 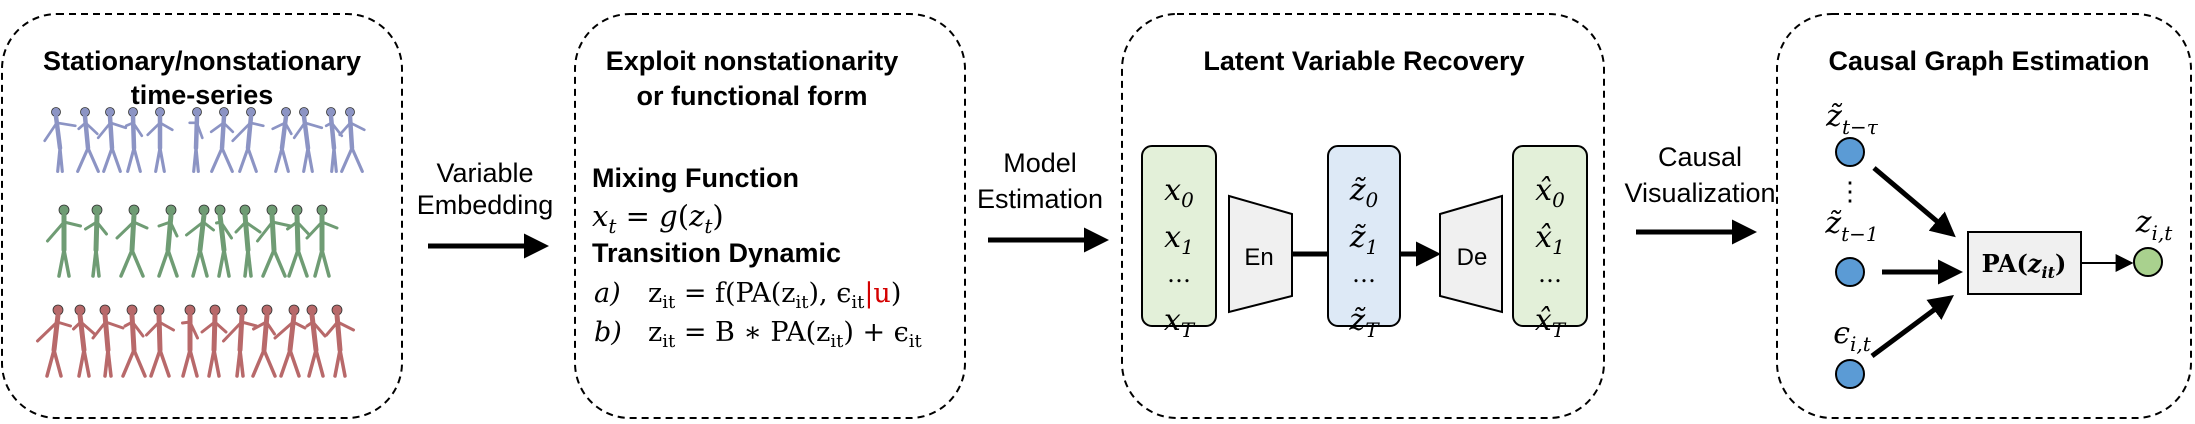 I want to click on encoder-block, so click(x=1260, y=254).